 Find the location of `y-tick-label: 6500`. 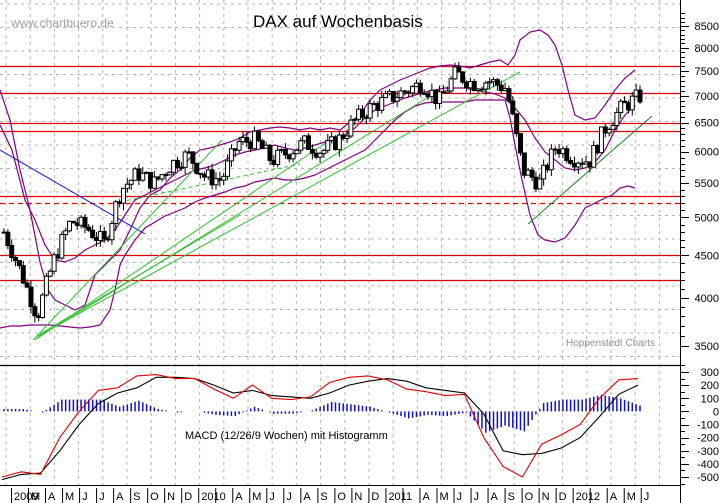

y-tick-label: 6500 is located at coordinates (707, 124).